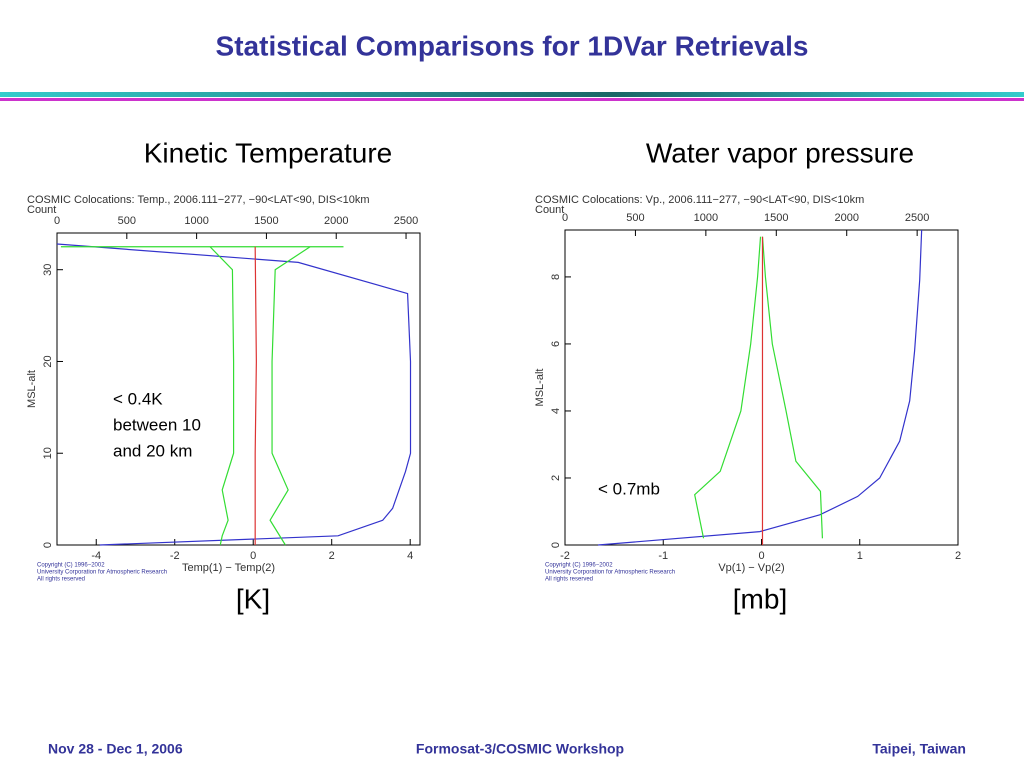  I want to click on x-tick-label: 4, so click(410, 556).